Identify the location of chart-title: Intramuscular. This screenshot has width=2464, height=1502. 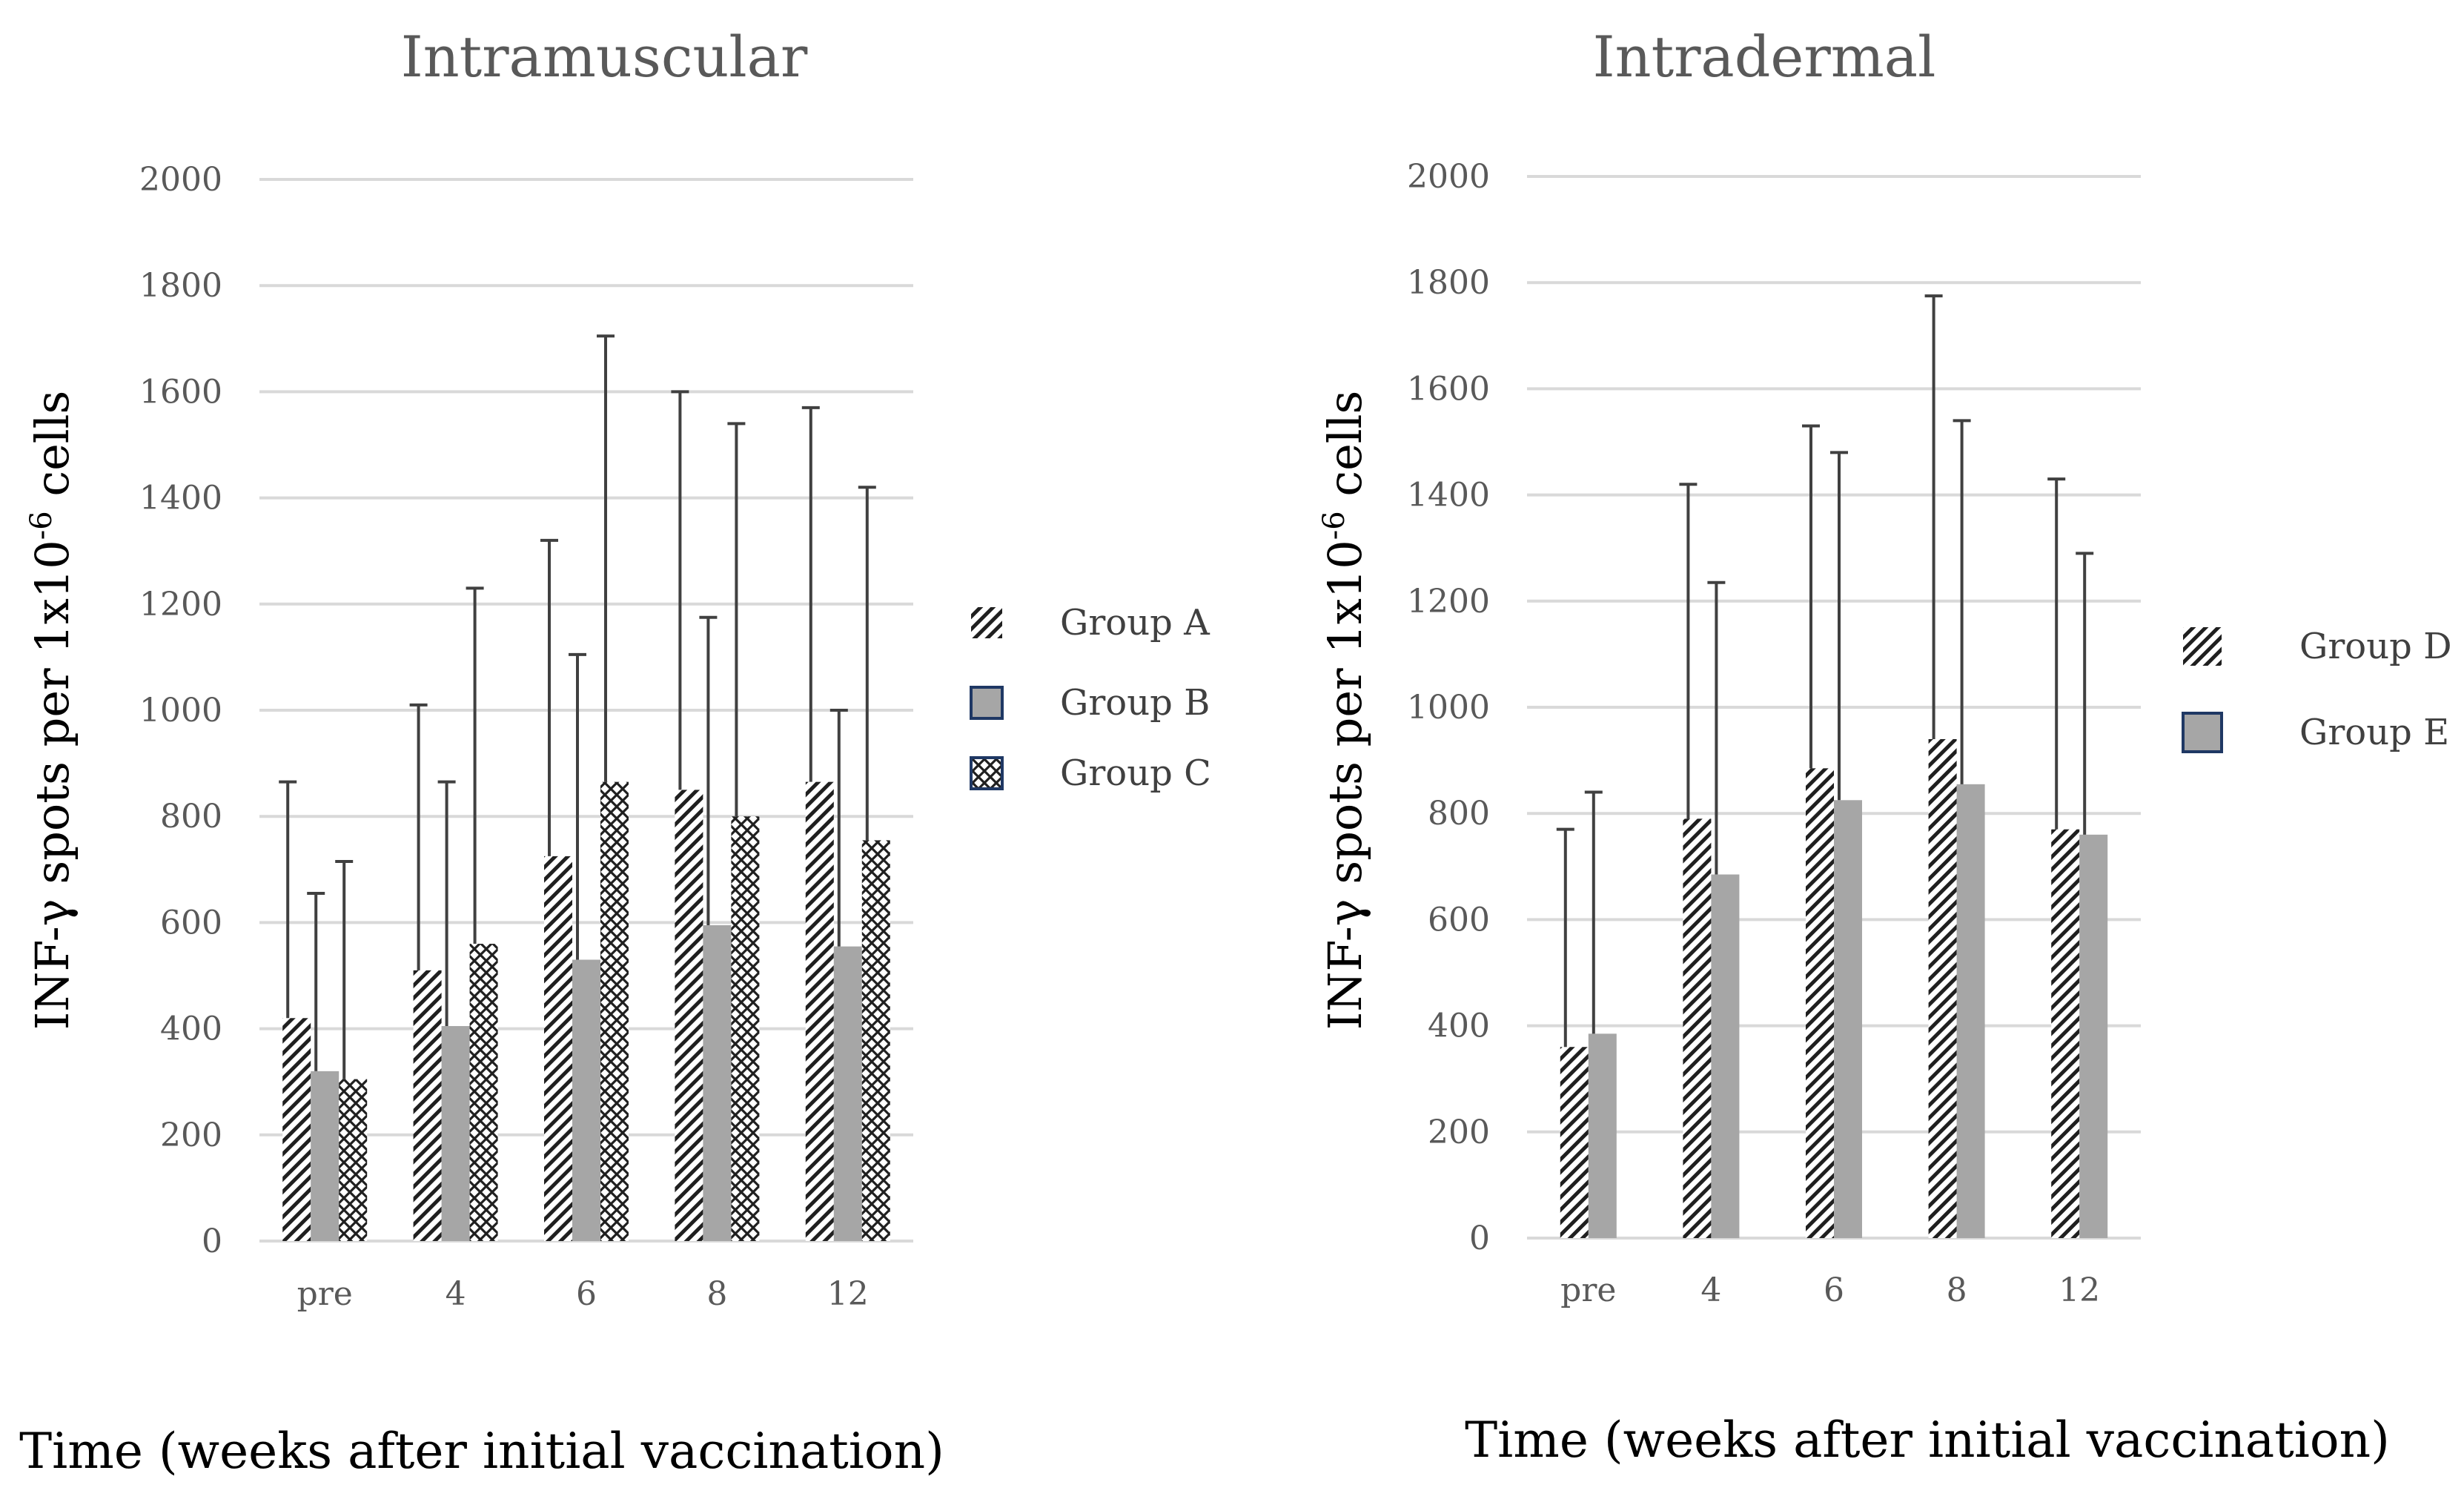
(604, 57).